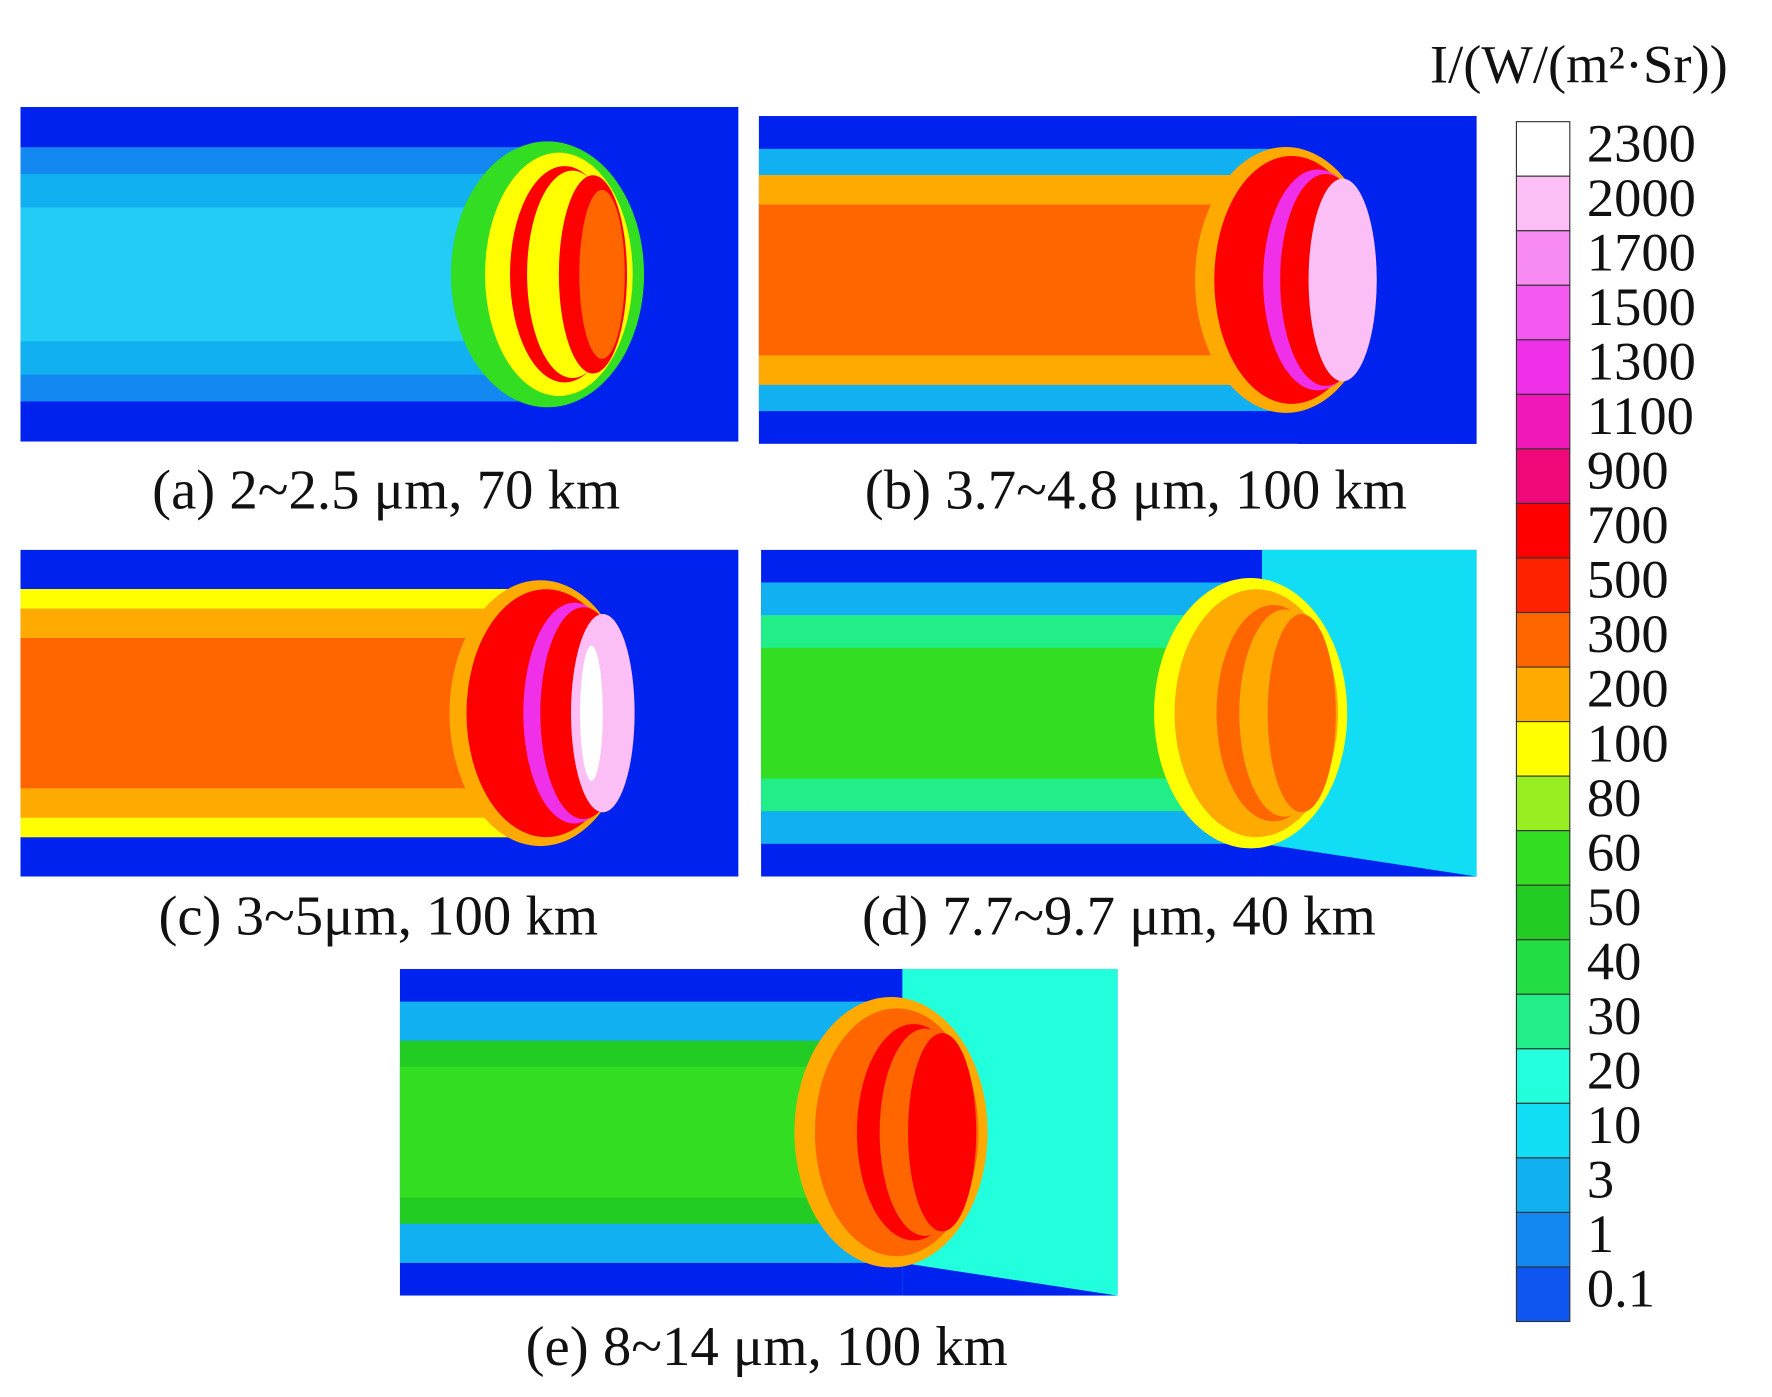  I want to click on colorbar-label: 40, so click(1614, 962).